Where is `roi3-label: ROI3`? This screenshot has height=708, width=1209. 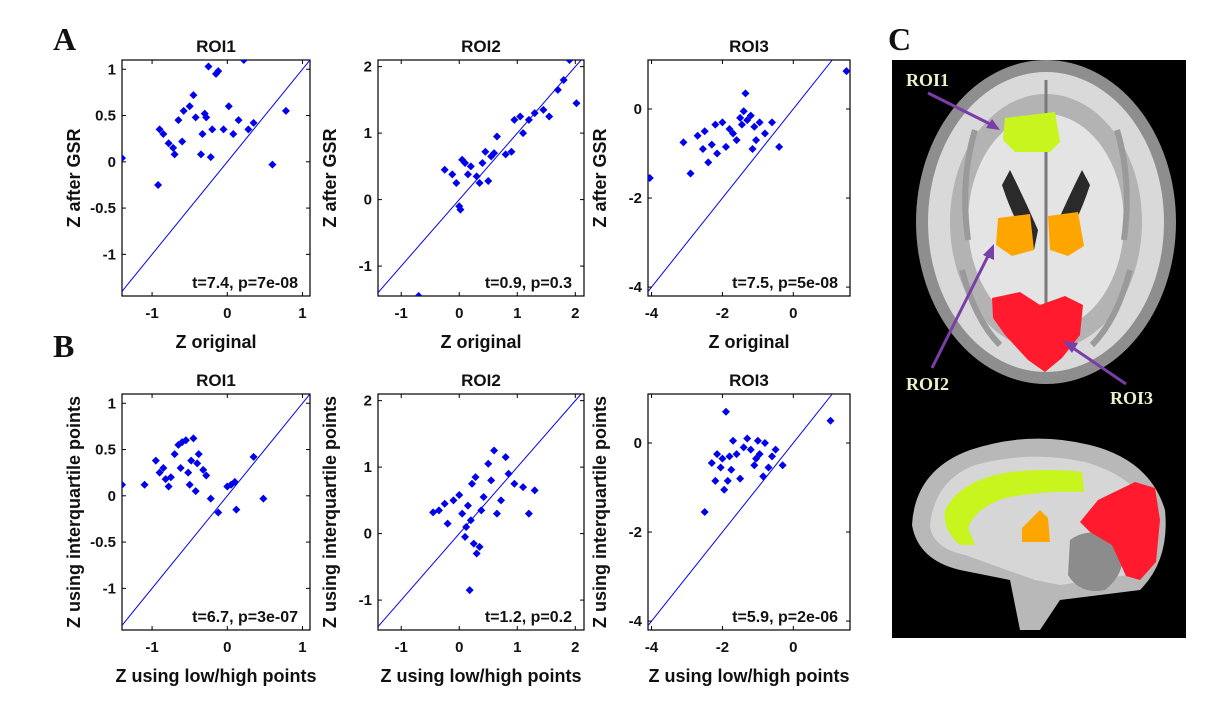 roi3-label: ROI3 is located at coordinates (1131, 398).